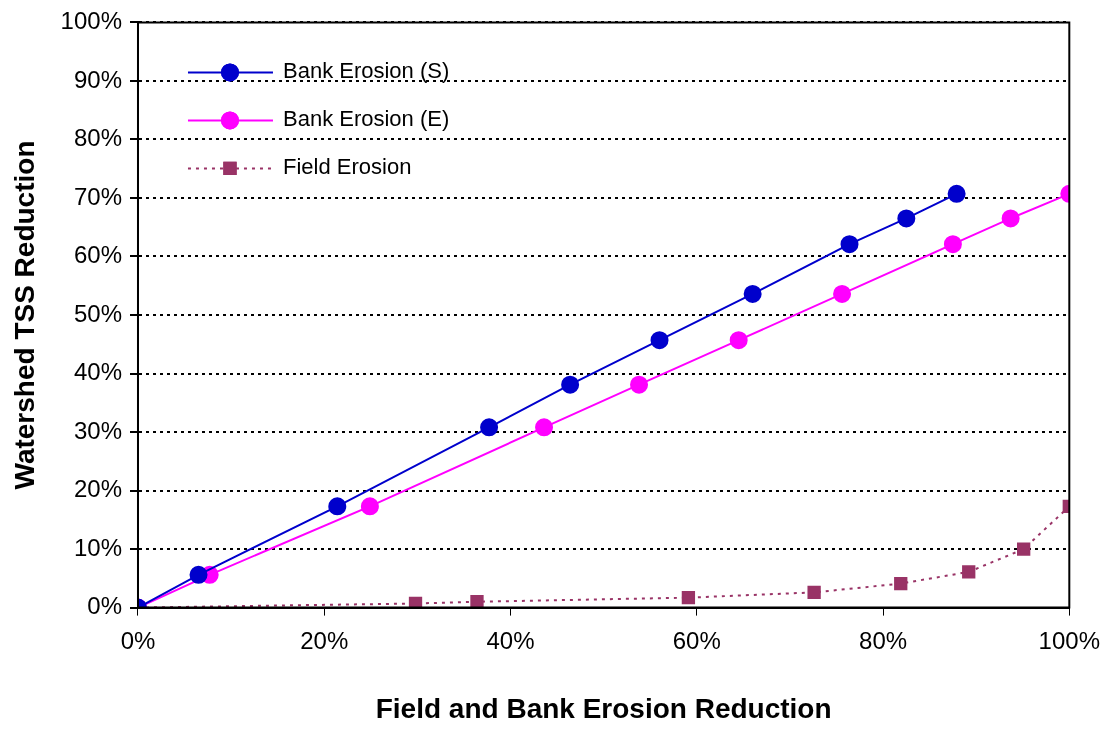 The width and height of the screenshot is (1112, 736). Describe the element at coordinates (97, 79) in the screenshot. I see `y-tick-label: 90%` at that location.